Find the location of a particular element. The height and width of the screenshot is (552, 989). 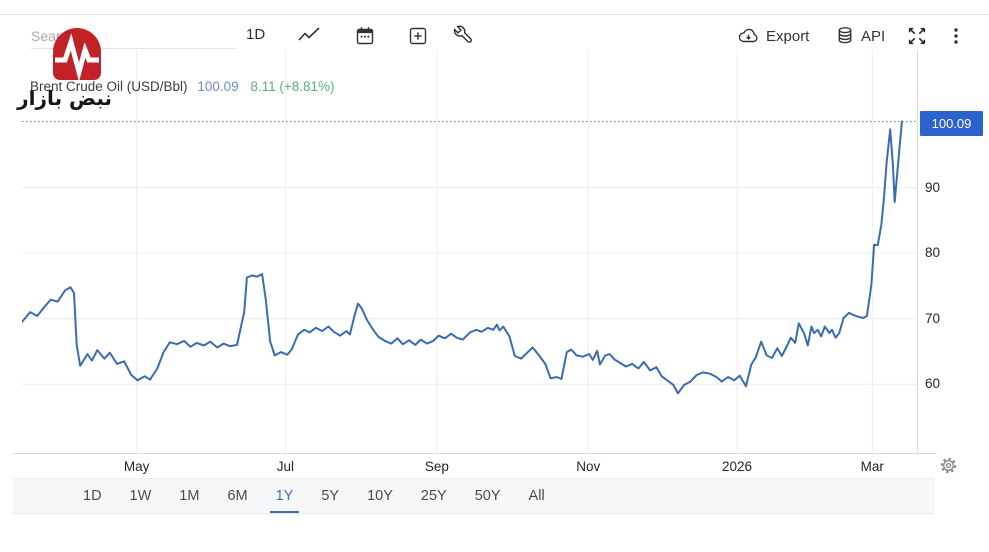

range-button-25y: 25Y is located at coordinates (434, 496).